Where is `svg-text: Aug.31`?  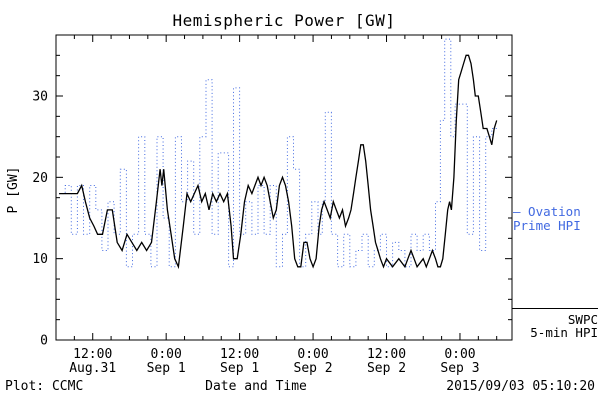 svg-text: Aug.31 is located at coordinates (92, 368).